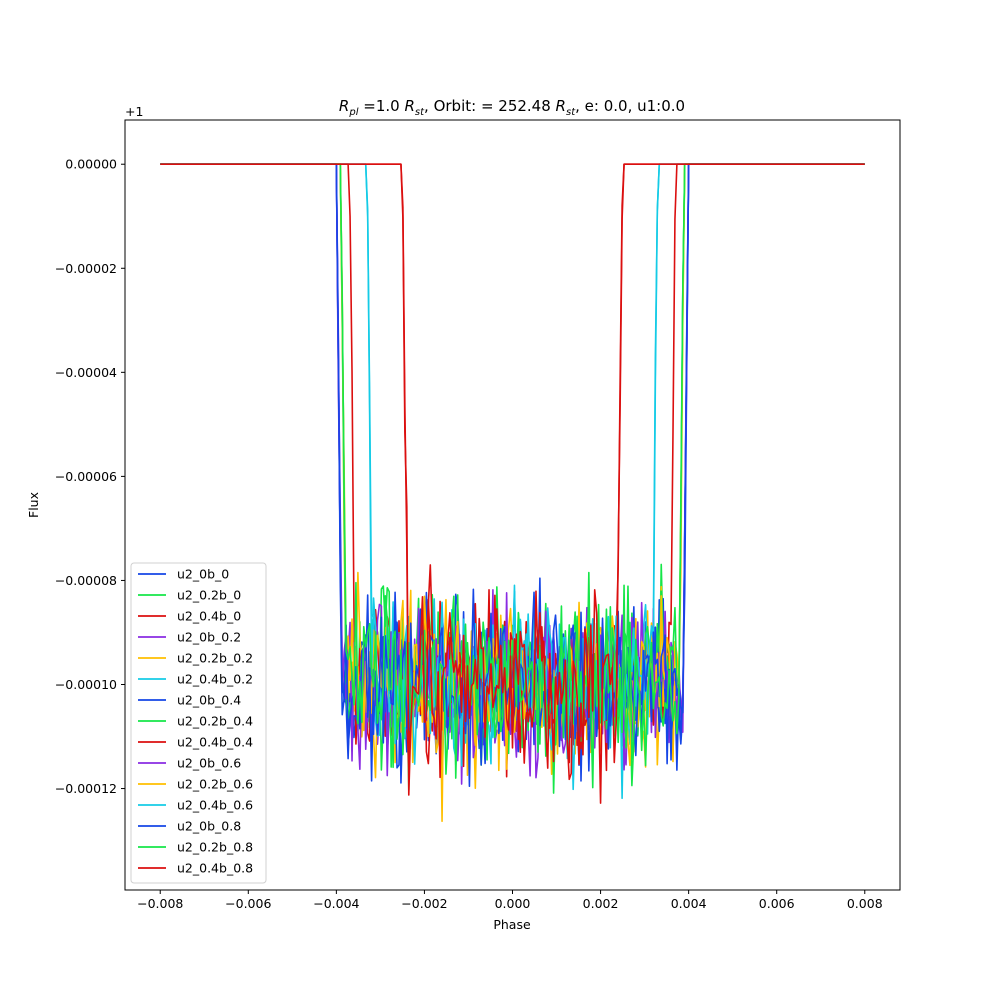 The image size is (1000, 1000). What do you see at coordinates (490, 106) in the screenshot?
I see `title-orbit: , Orbit: = 252.48` at bounding box center [490, 106].